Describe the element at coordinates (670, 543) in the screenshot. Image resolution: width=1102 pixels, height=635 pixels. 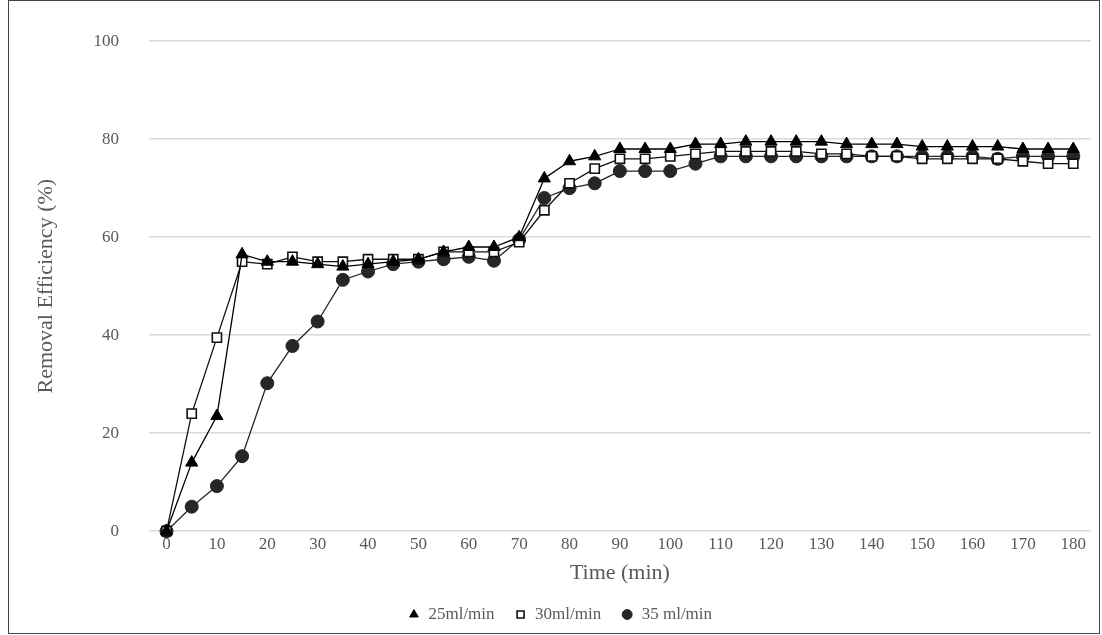
I see `x-tick-label: 100` at that location.